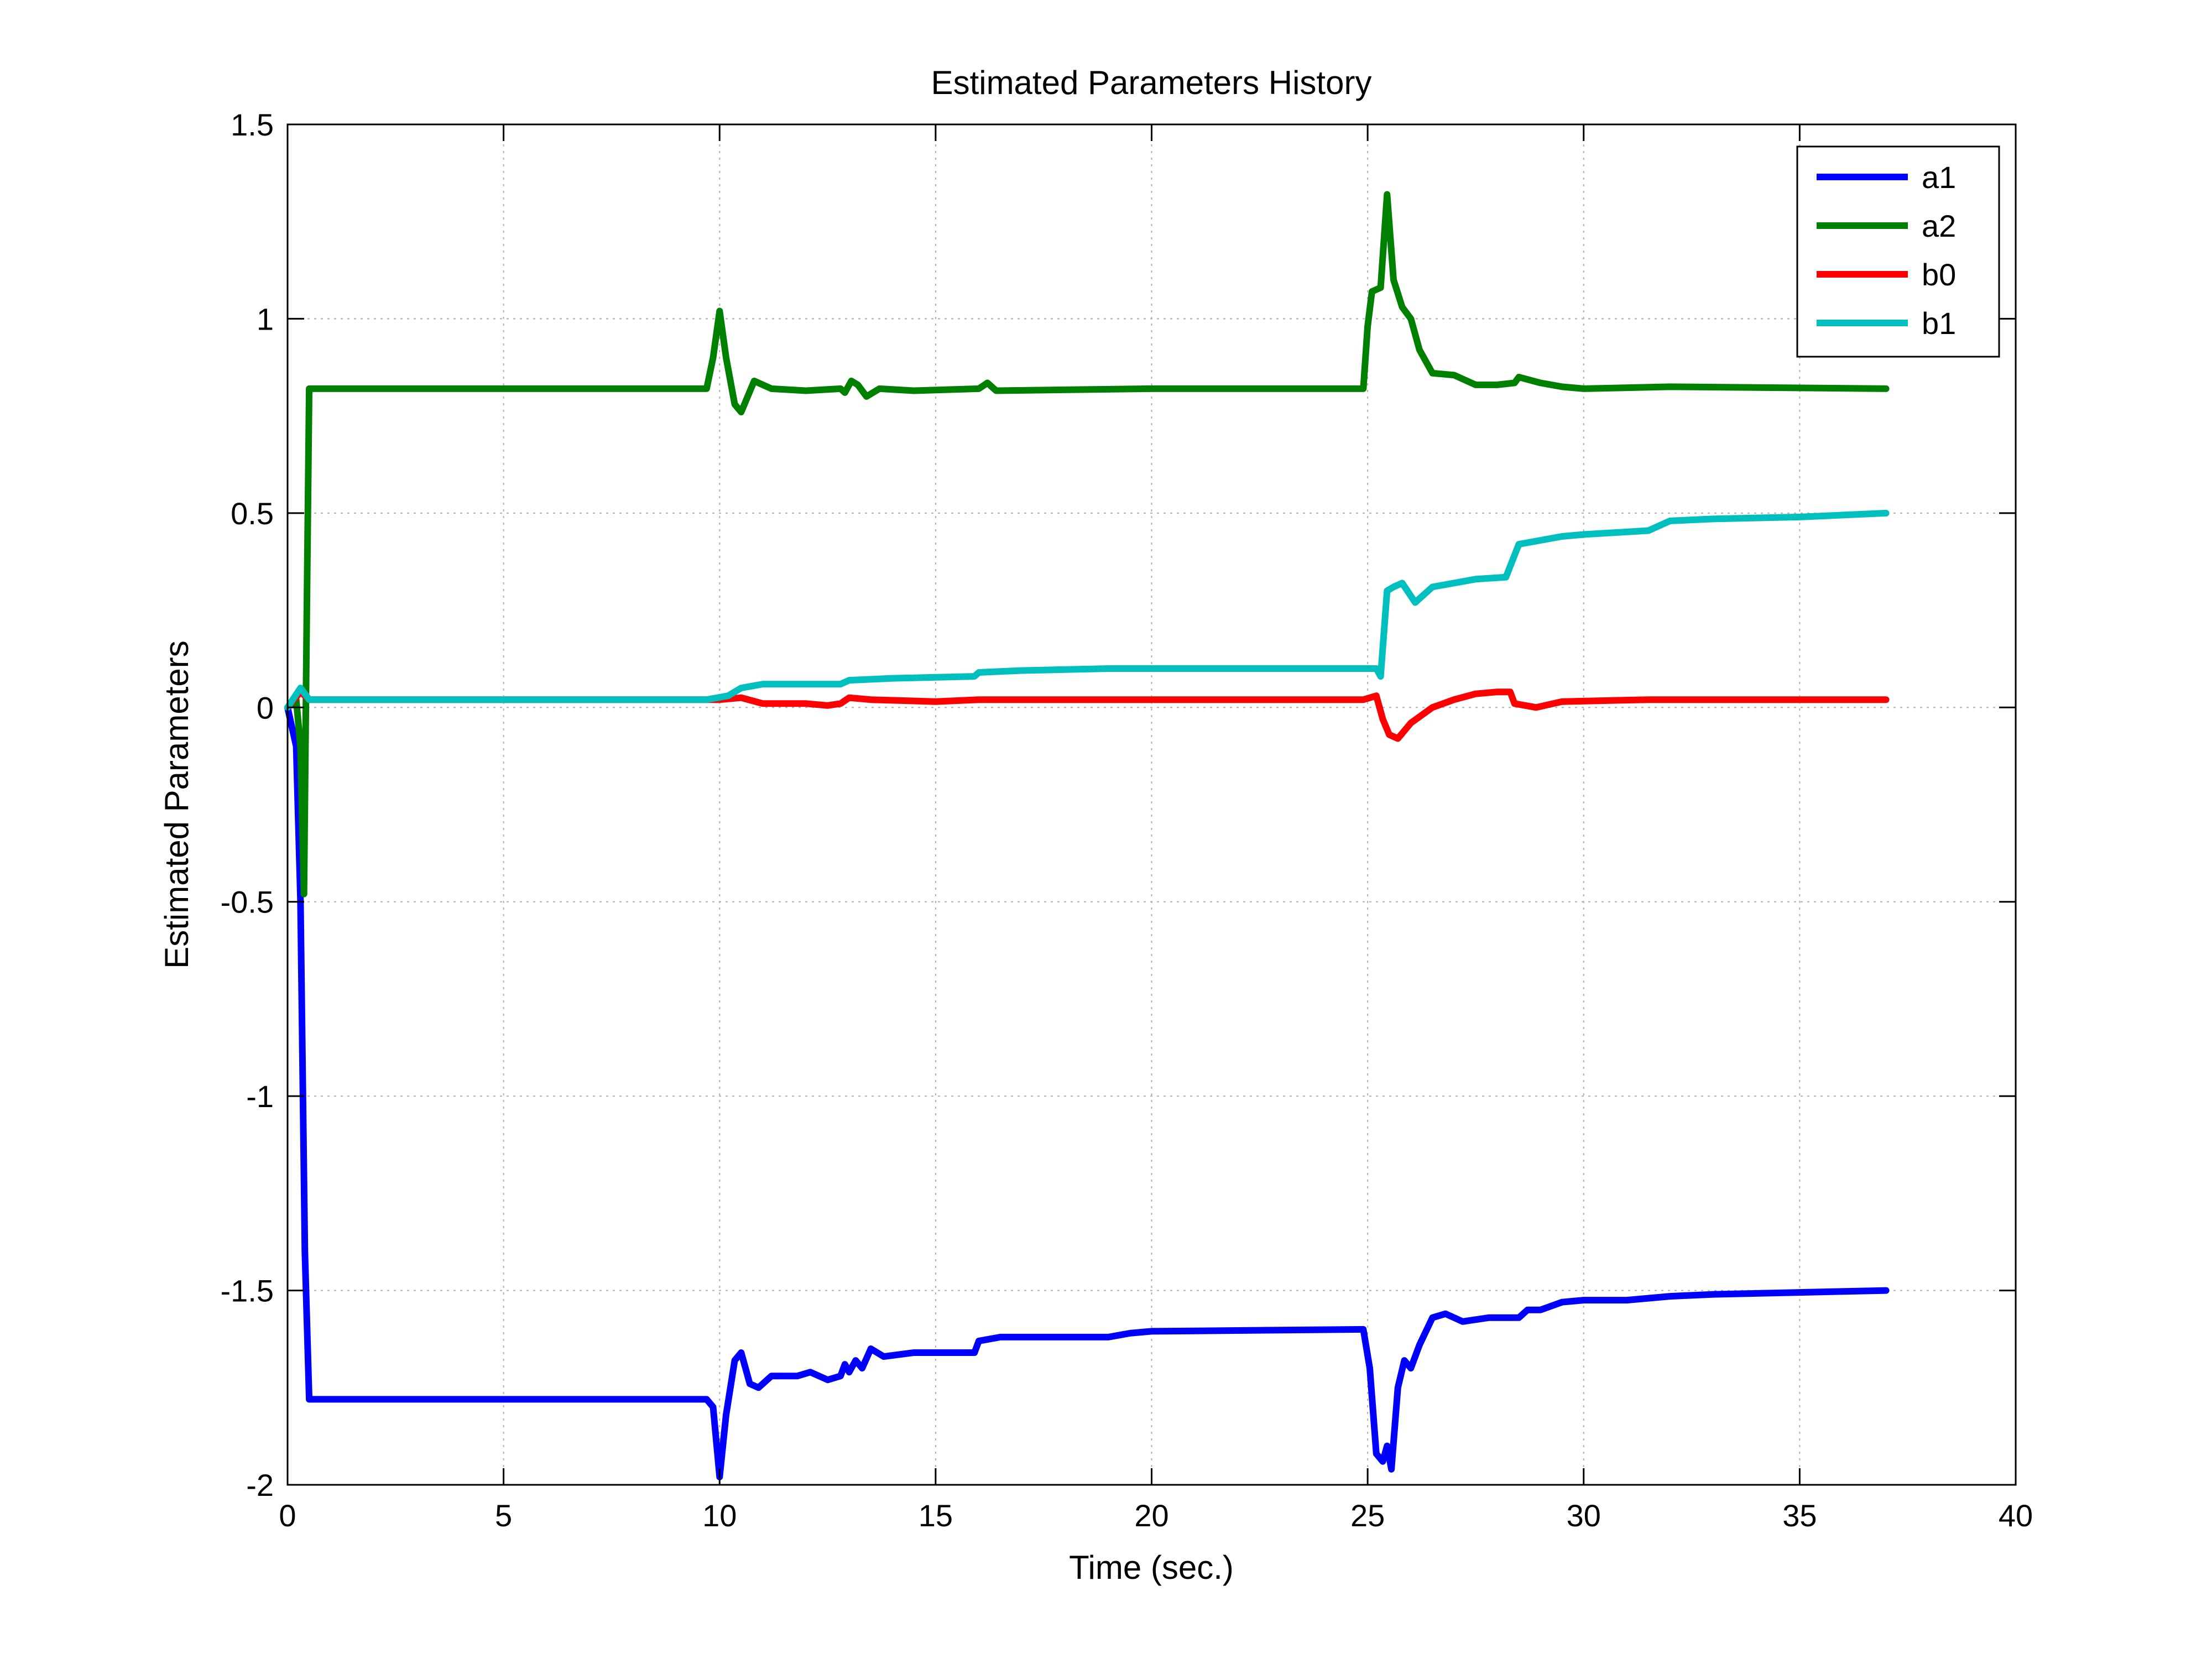  I want to click on x-tick-label: 15, so click(936, 1516).